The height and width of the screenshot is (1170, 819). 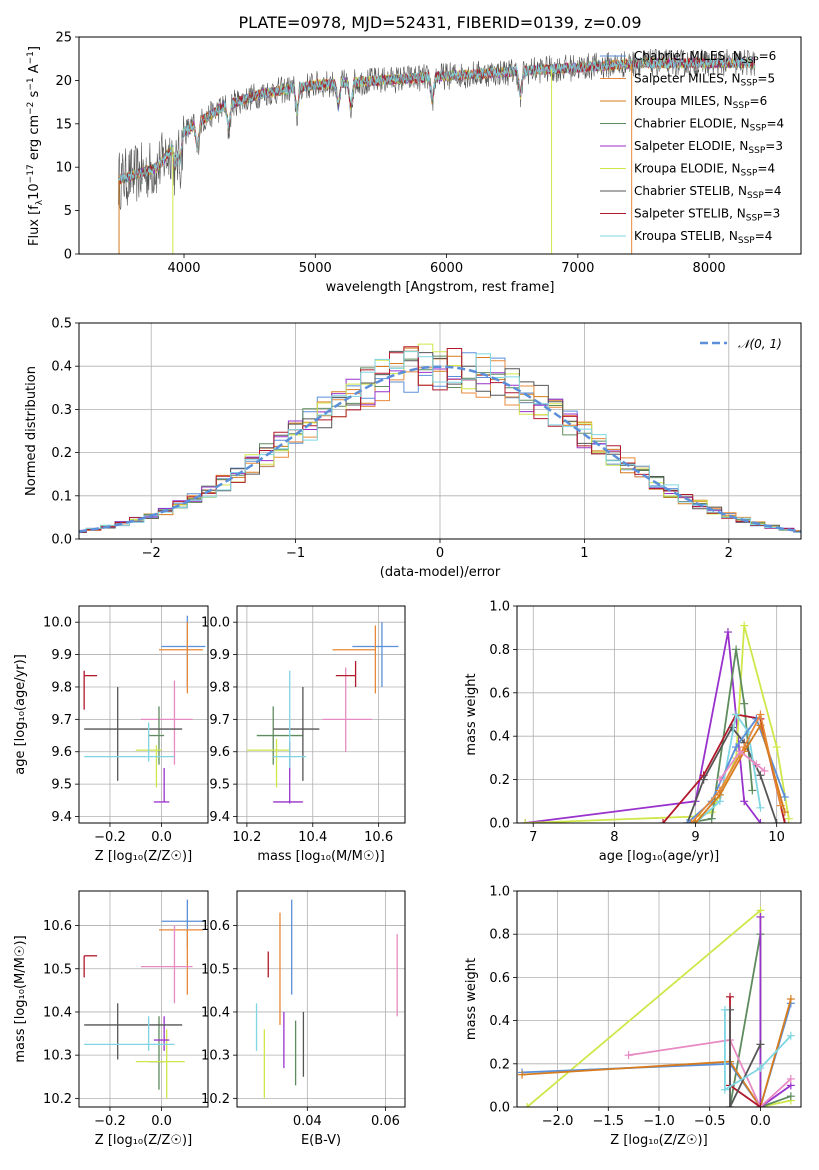 What do you see at coordinates (183, 268) in the screenshot?
I see `x-tick-label: 4000` at bounding box center [183, 268].